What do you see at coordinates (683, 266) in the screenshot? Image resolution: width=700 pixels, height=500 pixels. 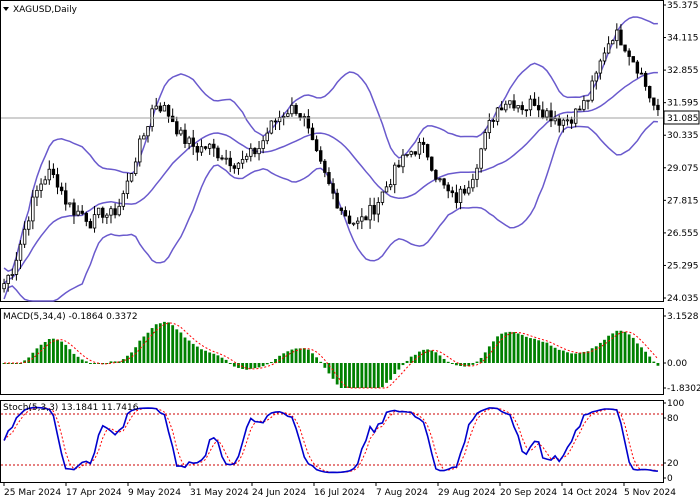 I see `price-tick-label: 25.295` at bounding box center [683, 266].